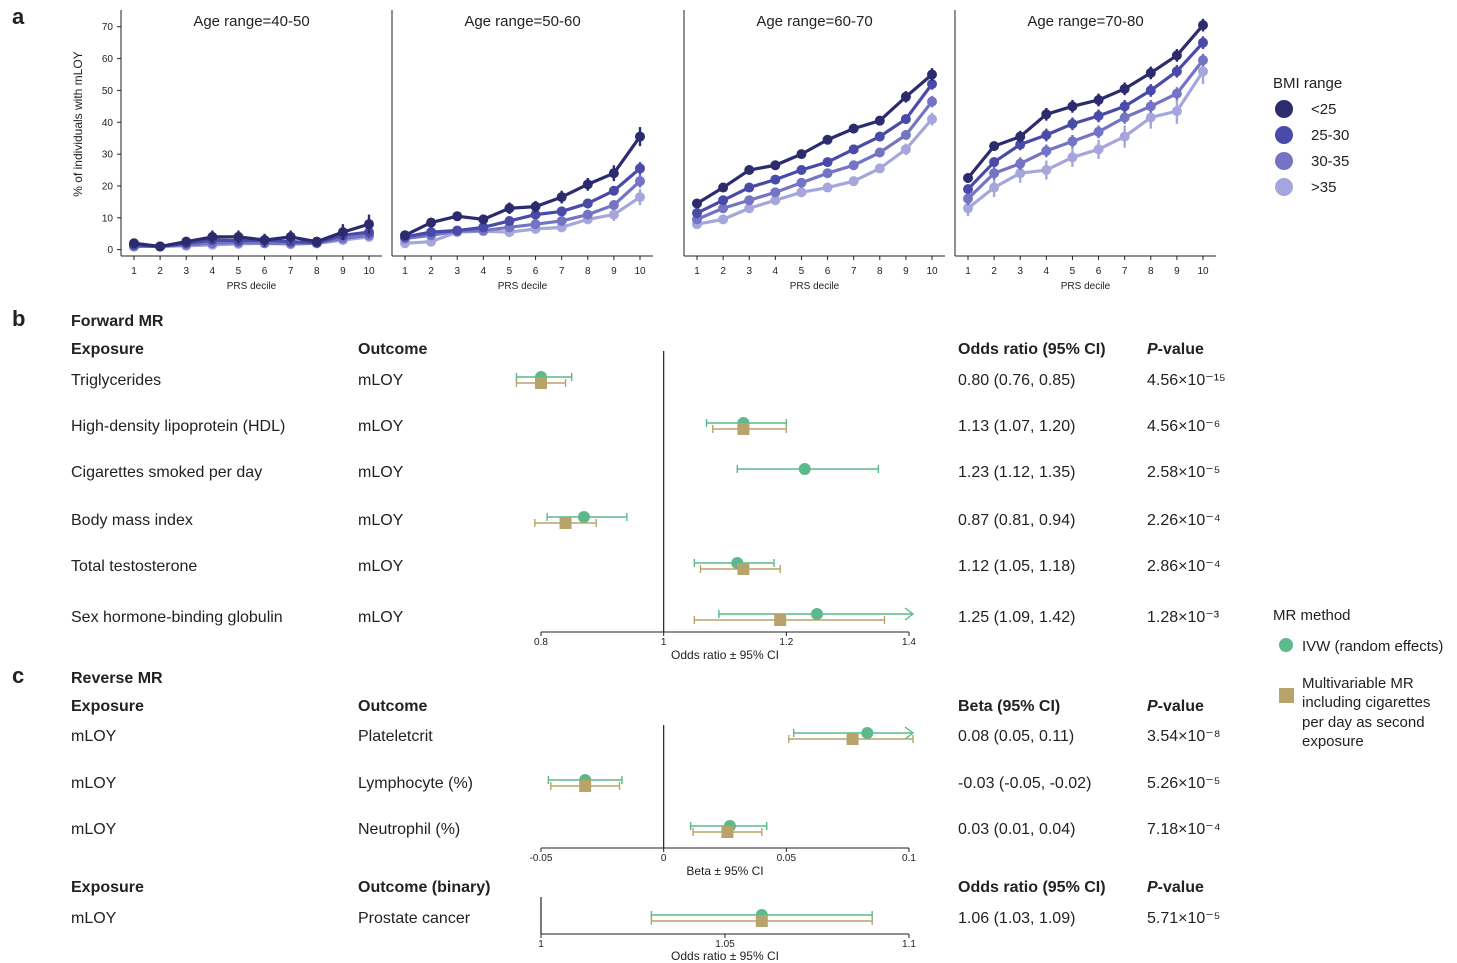 Image resolution: width=1457 pixels, height=963 pixels. I want to click on facet-title: Age range=60-70, so click(814, 21).